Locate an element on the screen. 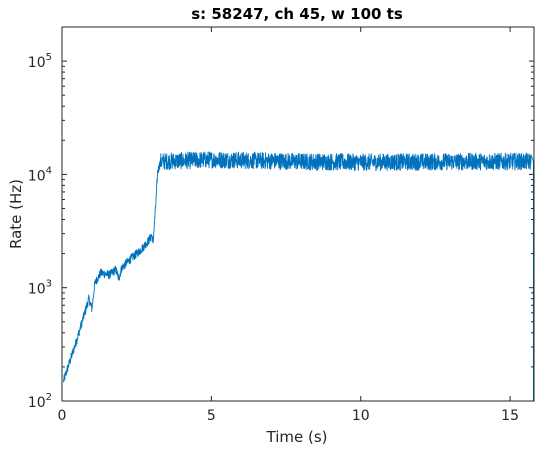 This screenshot has width=550, height=453. y-axis-label: Rate (Hz) is located at coordinates (16, 214).